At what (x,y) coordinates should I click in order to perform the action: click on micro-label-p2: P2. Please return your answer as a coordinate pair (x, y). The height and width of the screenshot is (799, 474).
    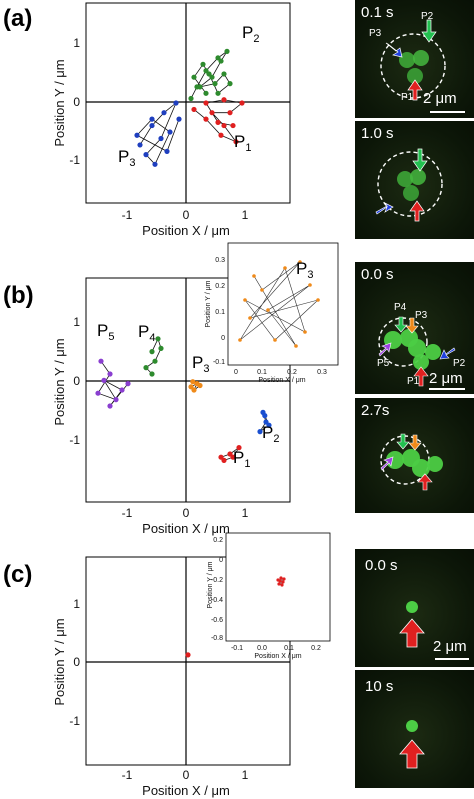
    Looking at the image, I should click on (459, 363).